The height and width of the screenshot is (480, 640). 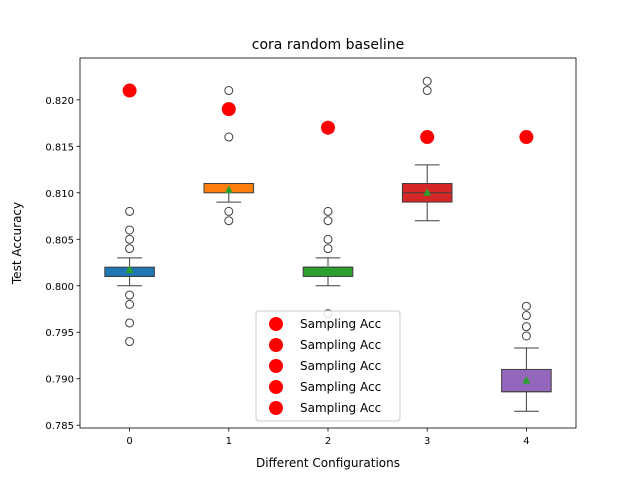 What do you see at coordinates (59, 426) in the screenshot?
I see `y-tick-label: 0.785` at bounding box center [59, 426].